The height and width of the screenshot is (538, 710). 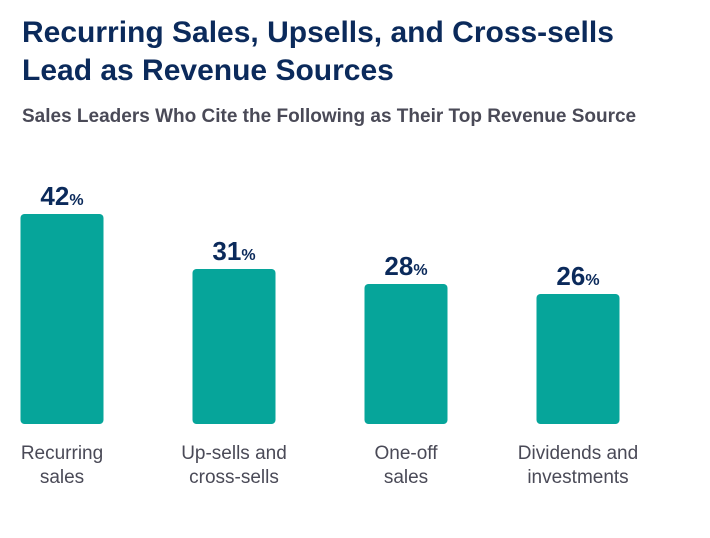 I want to click on bar-value-label-1: 31%, so click(x=233, y=251).